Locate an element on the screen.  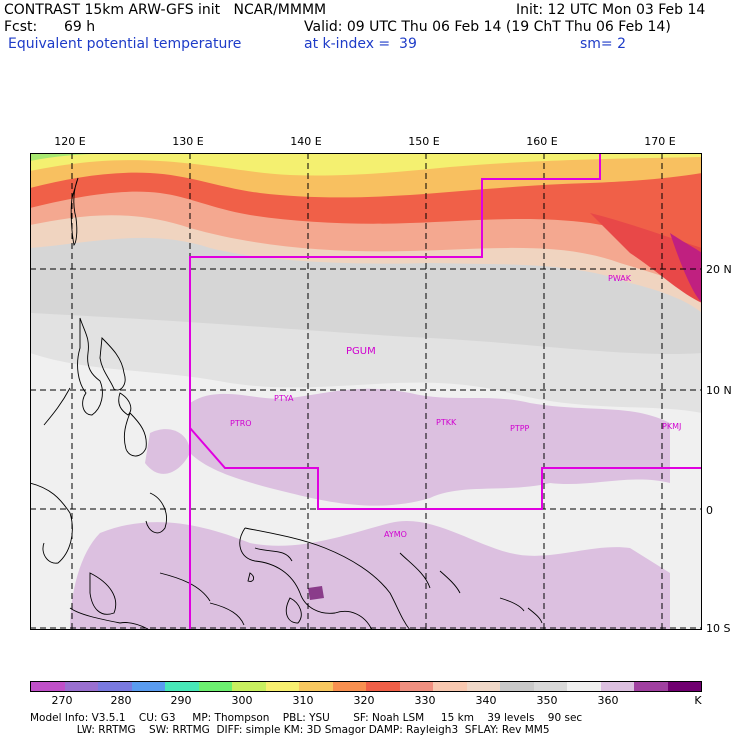
lon-label: 120 E is located at coordinates (70, 141).